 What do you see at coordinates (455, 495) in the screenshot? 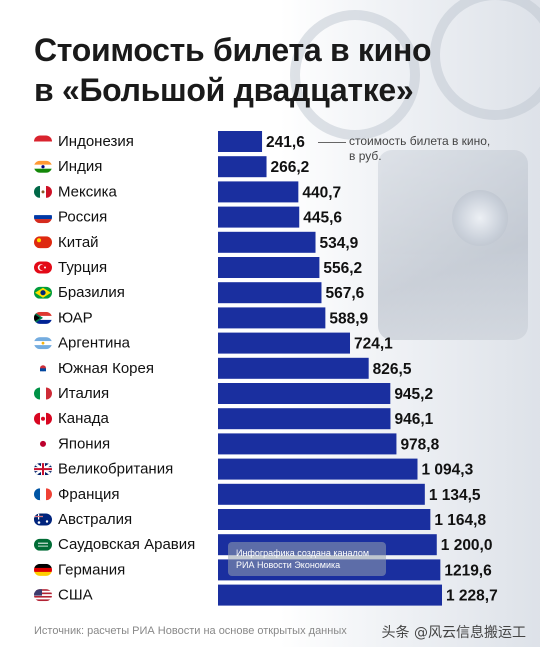
I see `value-label: 1 134,5` at bounding box center [455, 495].